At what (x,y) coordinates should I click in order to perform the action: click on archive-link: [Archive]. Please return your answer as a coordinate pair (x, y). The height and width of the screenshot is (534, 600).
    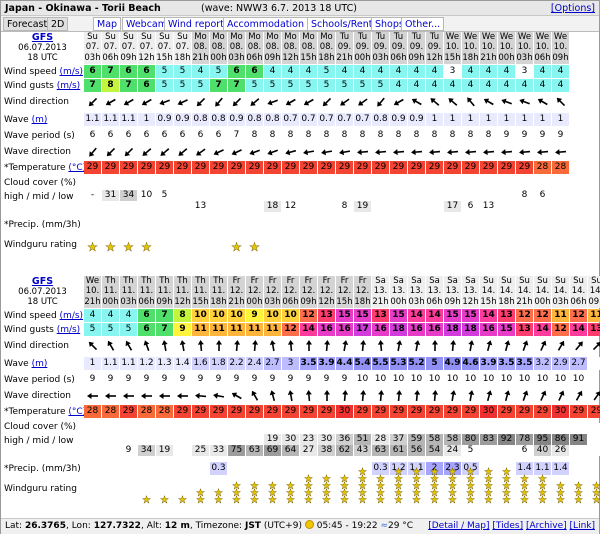
    Looking at the image, I should click on (546, 526).